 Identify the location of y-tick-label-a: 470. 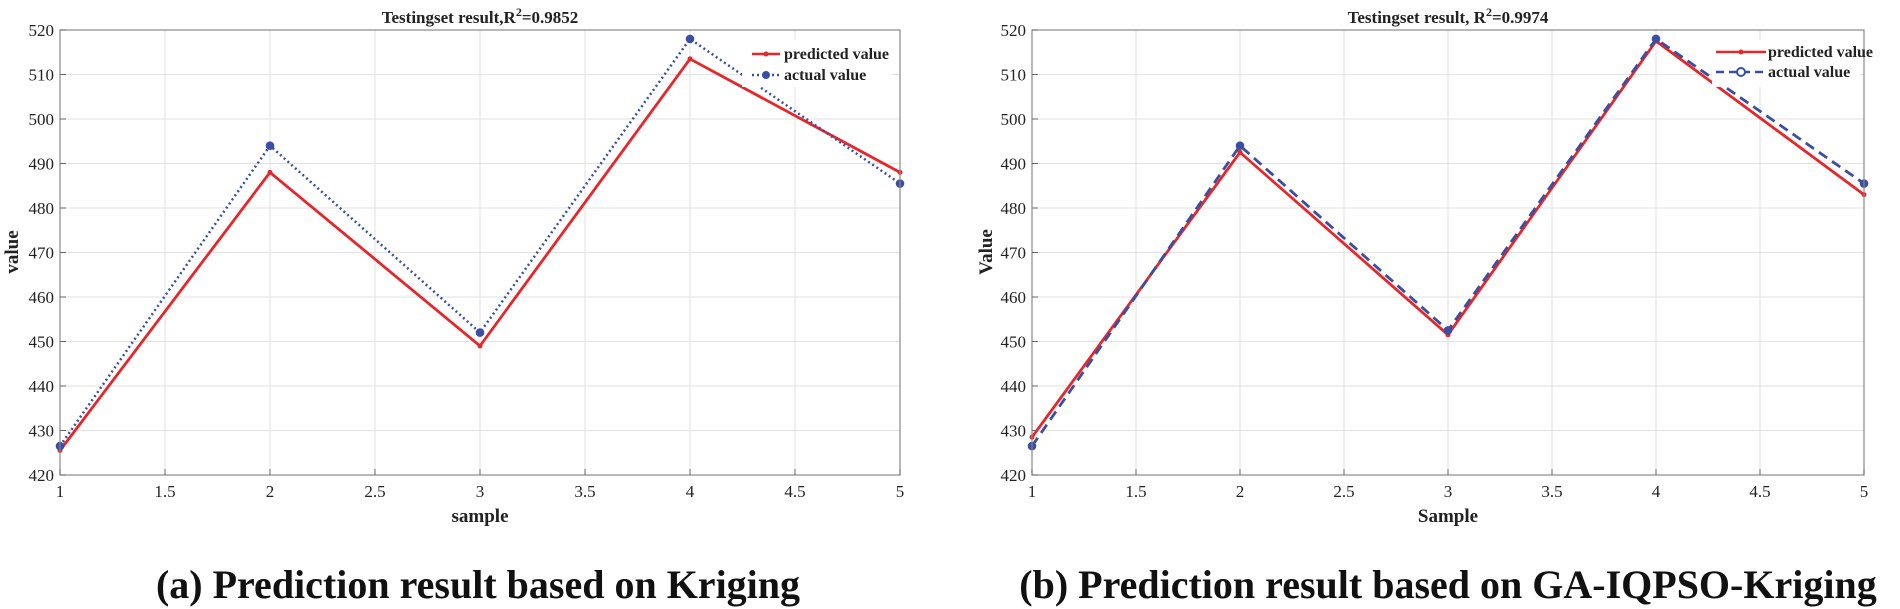
(42, 253).